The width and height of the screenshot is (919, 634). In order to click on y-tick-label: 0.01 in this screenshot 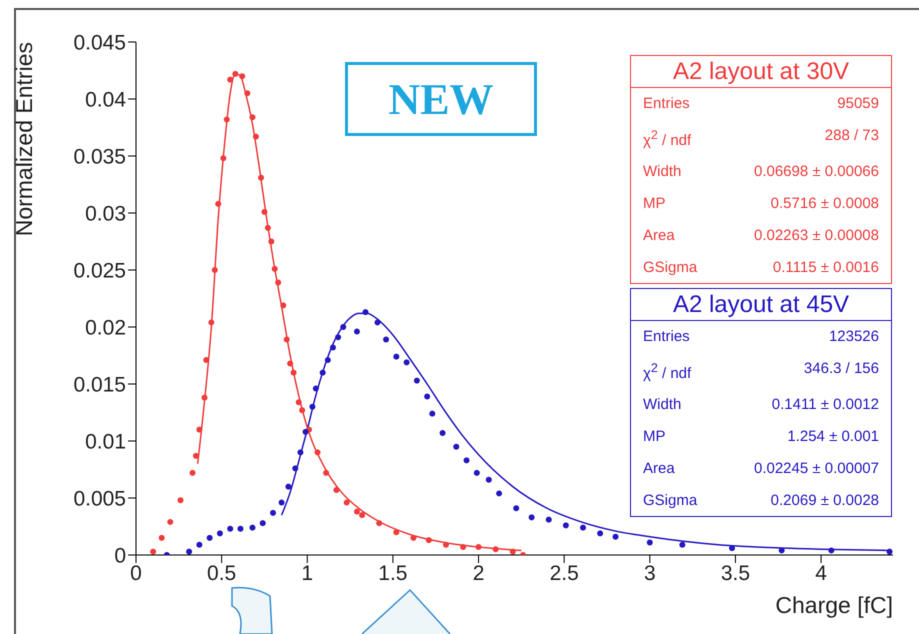, I will do `click(105, 442)`.